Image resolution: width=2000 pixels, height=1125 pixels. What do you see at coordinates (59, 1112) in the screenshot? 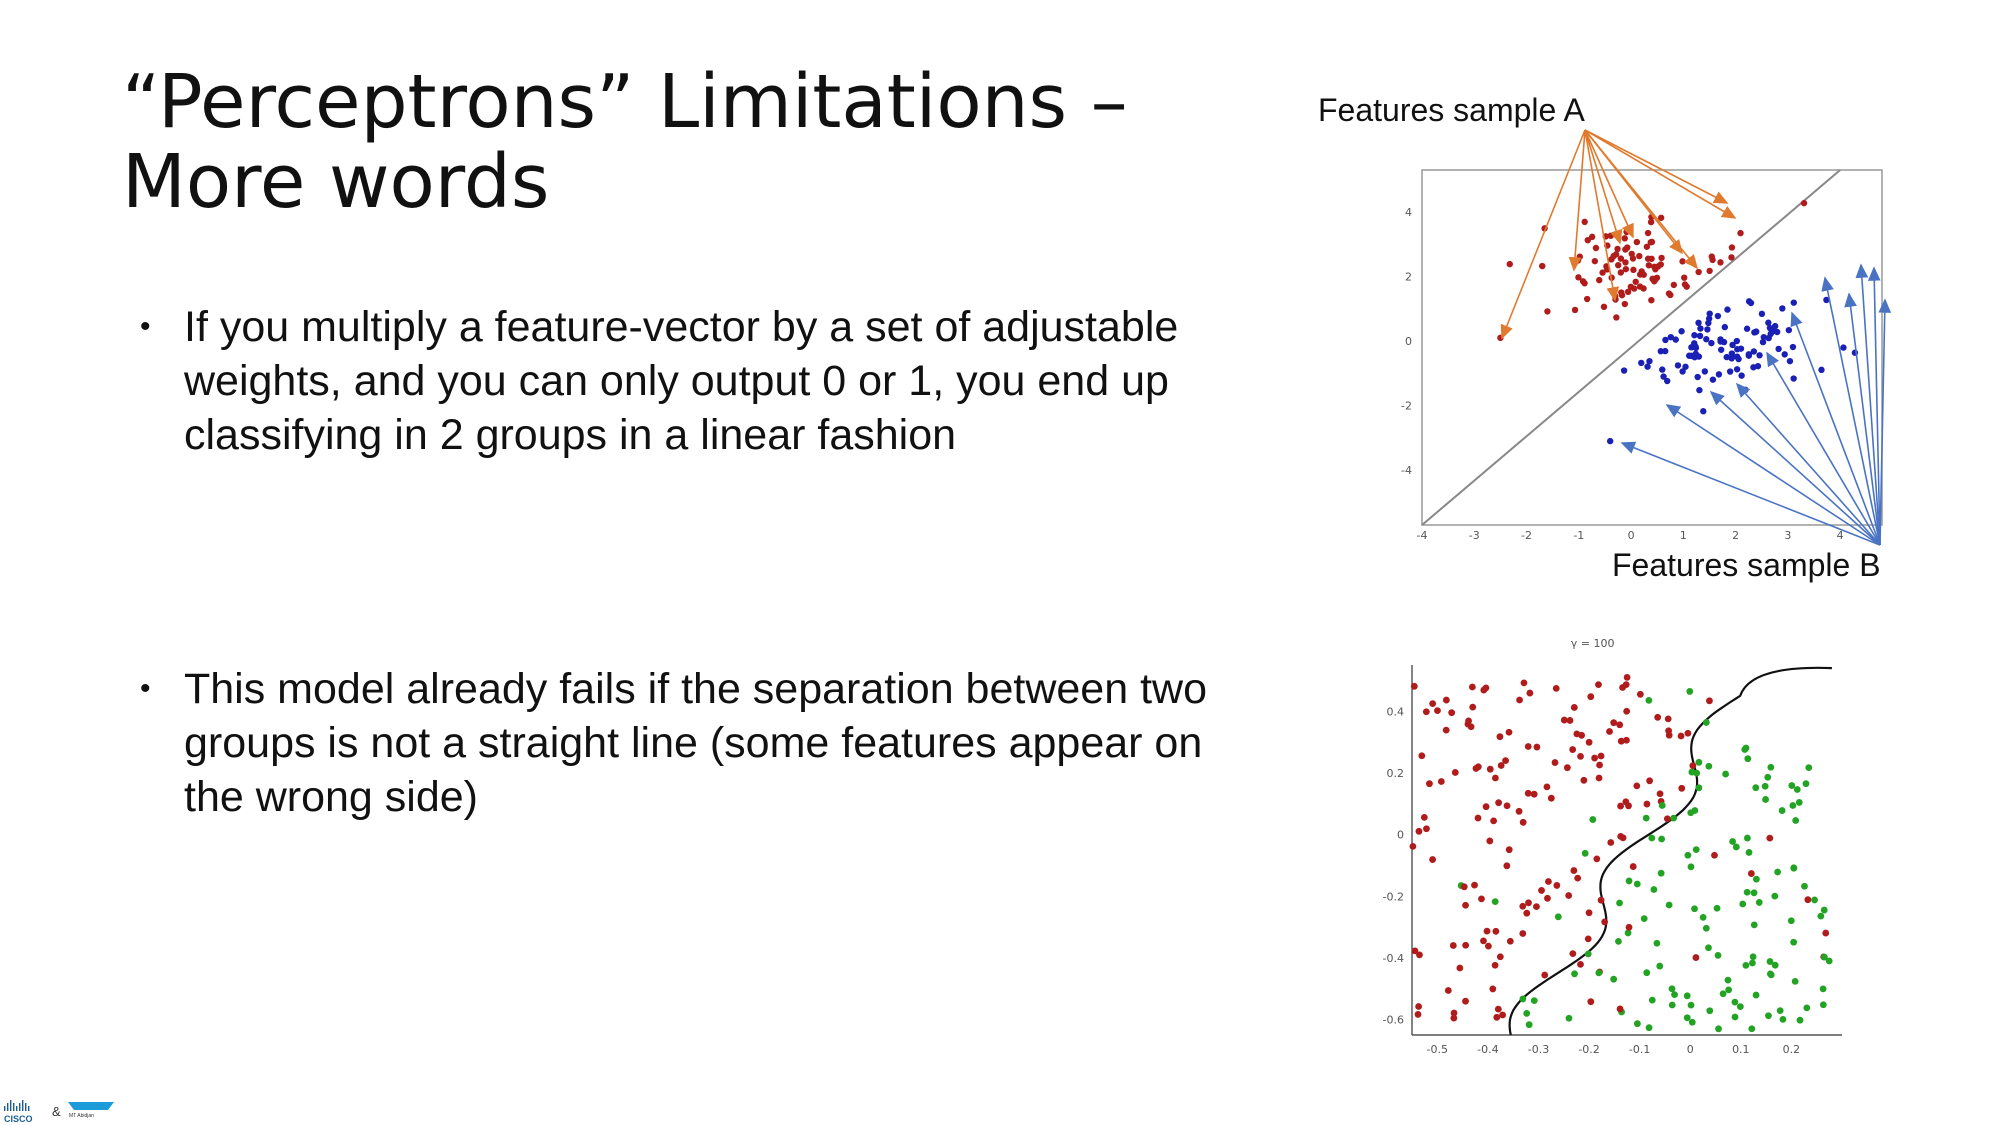
I see `cisco-logo: CISCO & MT Abidjan` at bounding box center [59, 1112].